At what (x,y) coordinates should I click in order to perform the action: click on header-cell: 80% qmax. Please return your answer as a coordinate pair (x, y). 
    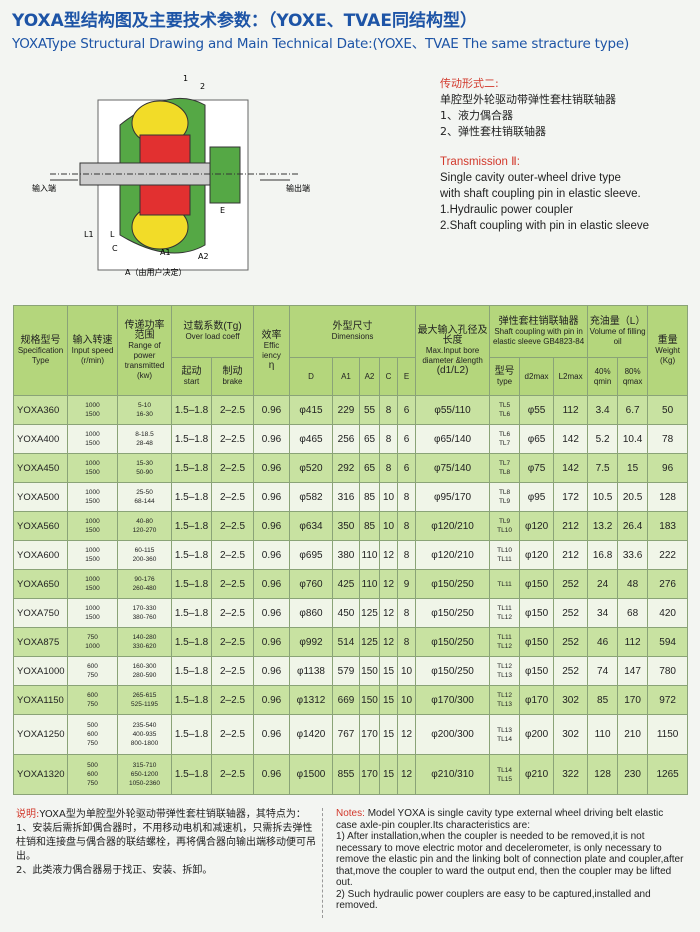
    Looking at the image, I should click on (633, 376).